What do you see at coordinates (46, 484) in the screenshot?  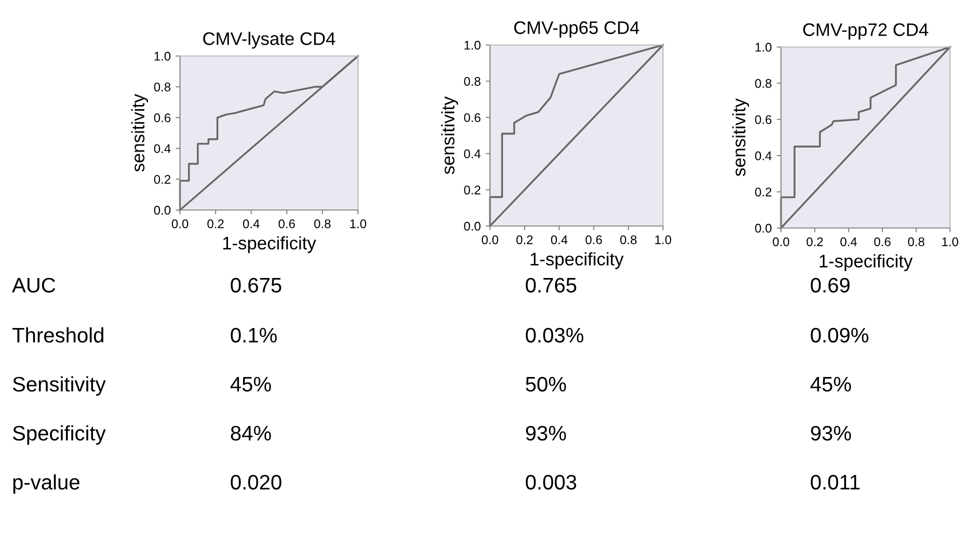 I see `text: p-value` at bounding box center [46, 484].